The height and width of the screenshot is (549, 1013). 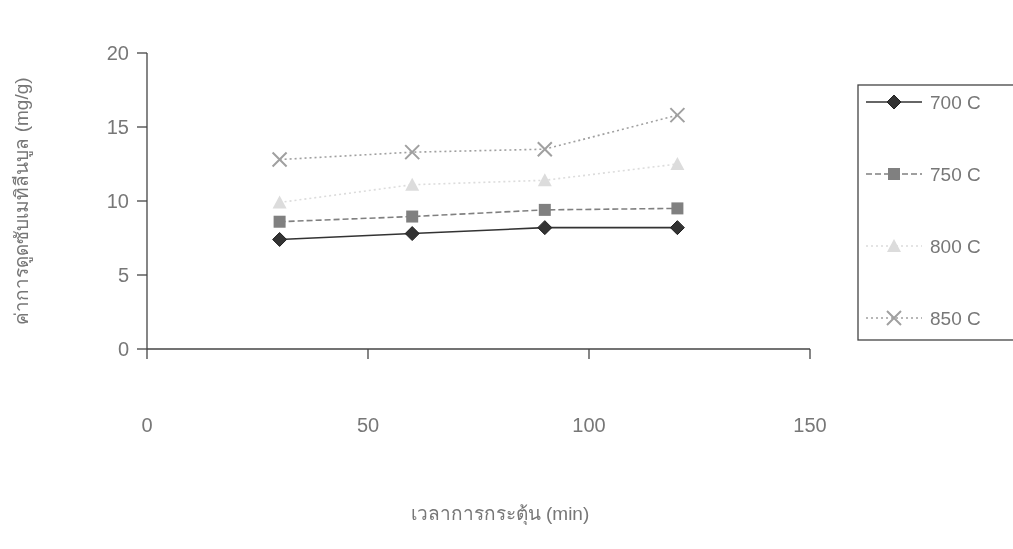 What do you see at coordinates (368, 425) in the screenshot?
I see `x-tick-label: 50` at bounding box center [368, 425].